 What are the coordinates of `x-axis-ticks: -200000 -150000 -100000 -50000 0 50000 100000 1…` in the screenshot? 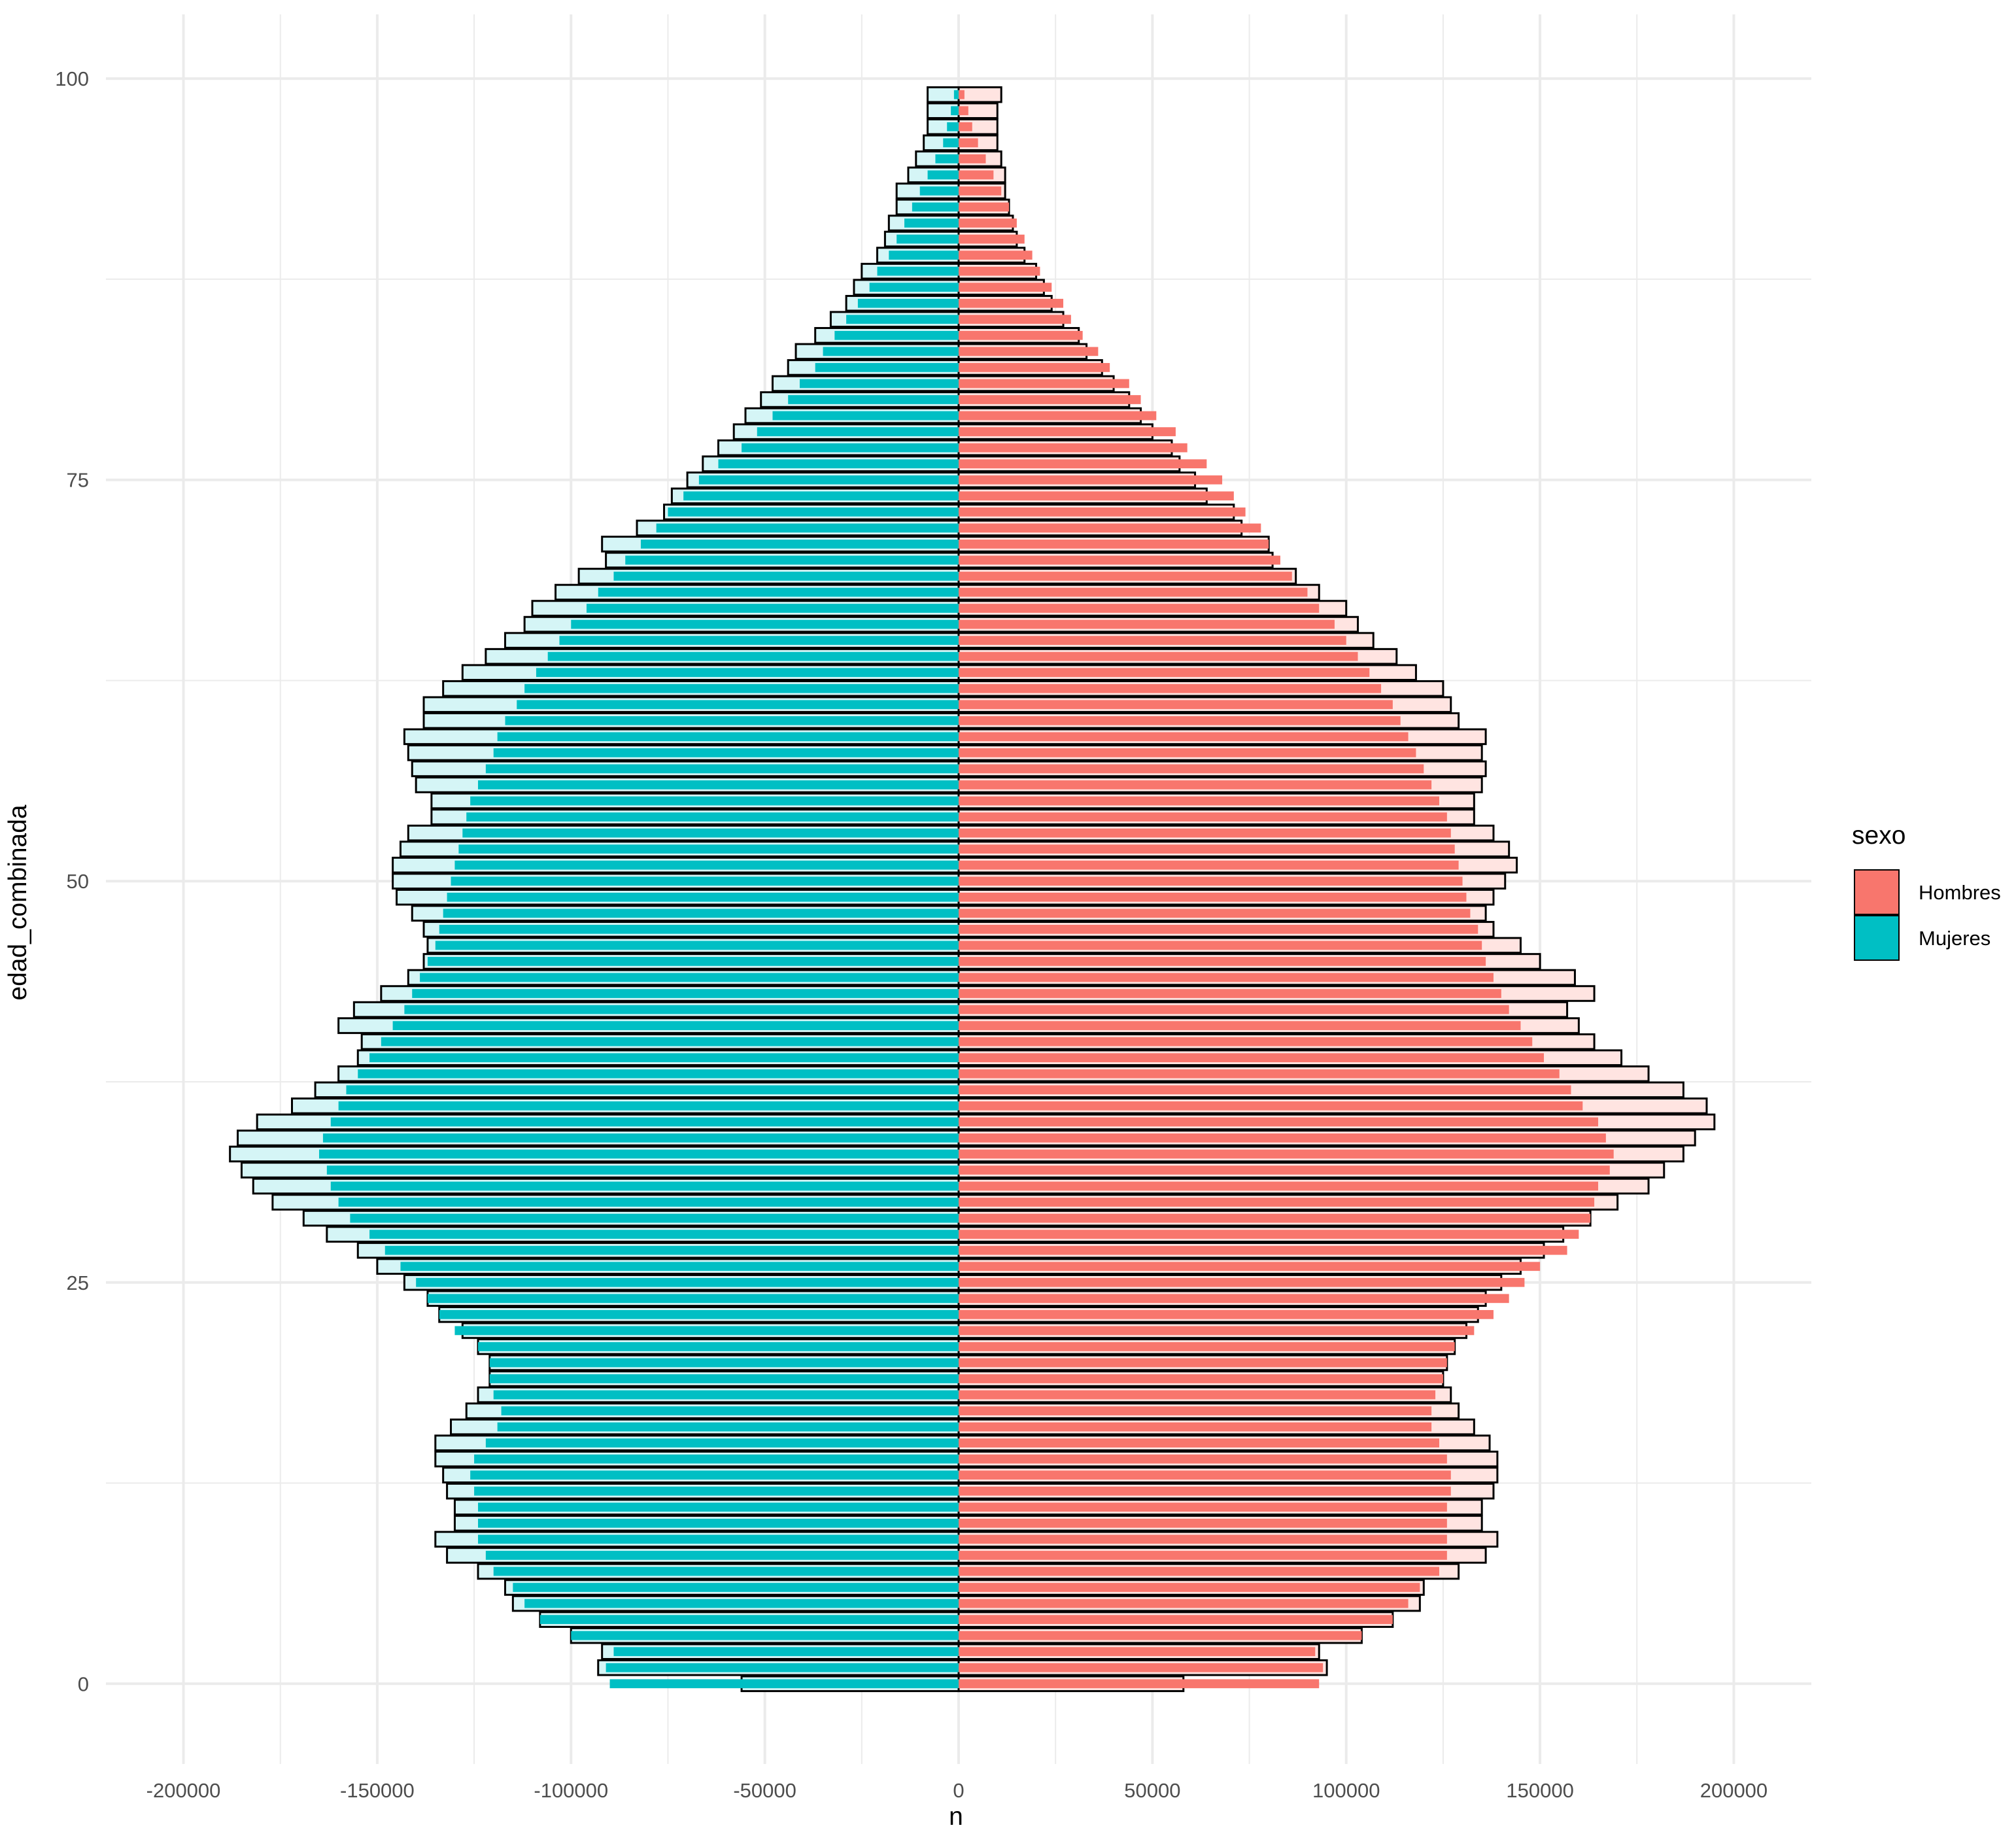 It's located at (957, 1790).